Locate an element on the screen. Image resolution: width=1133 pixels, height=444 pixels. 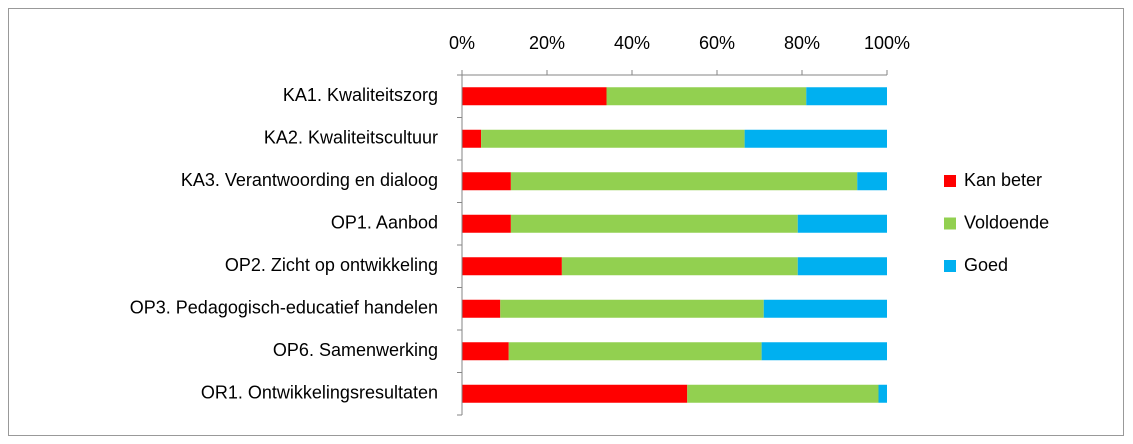
x-tick-label: 60% is located at coordinates (717, 43).